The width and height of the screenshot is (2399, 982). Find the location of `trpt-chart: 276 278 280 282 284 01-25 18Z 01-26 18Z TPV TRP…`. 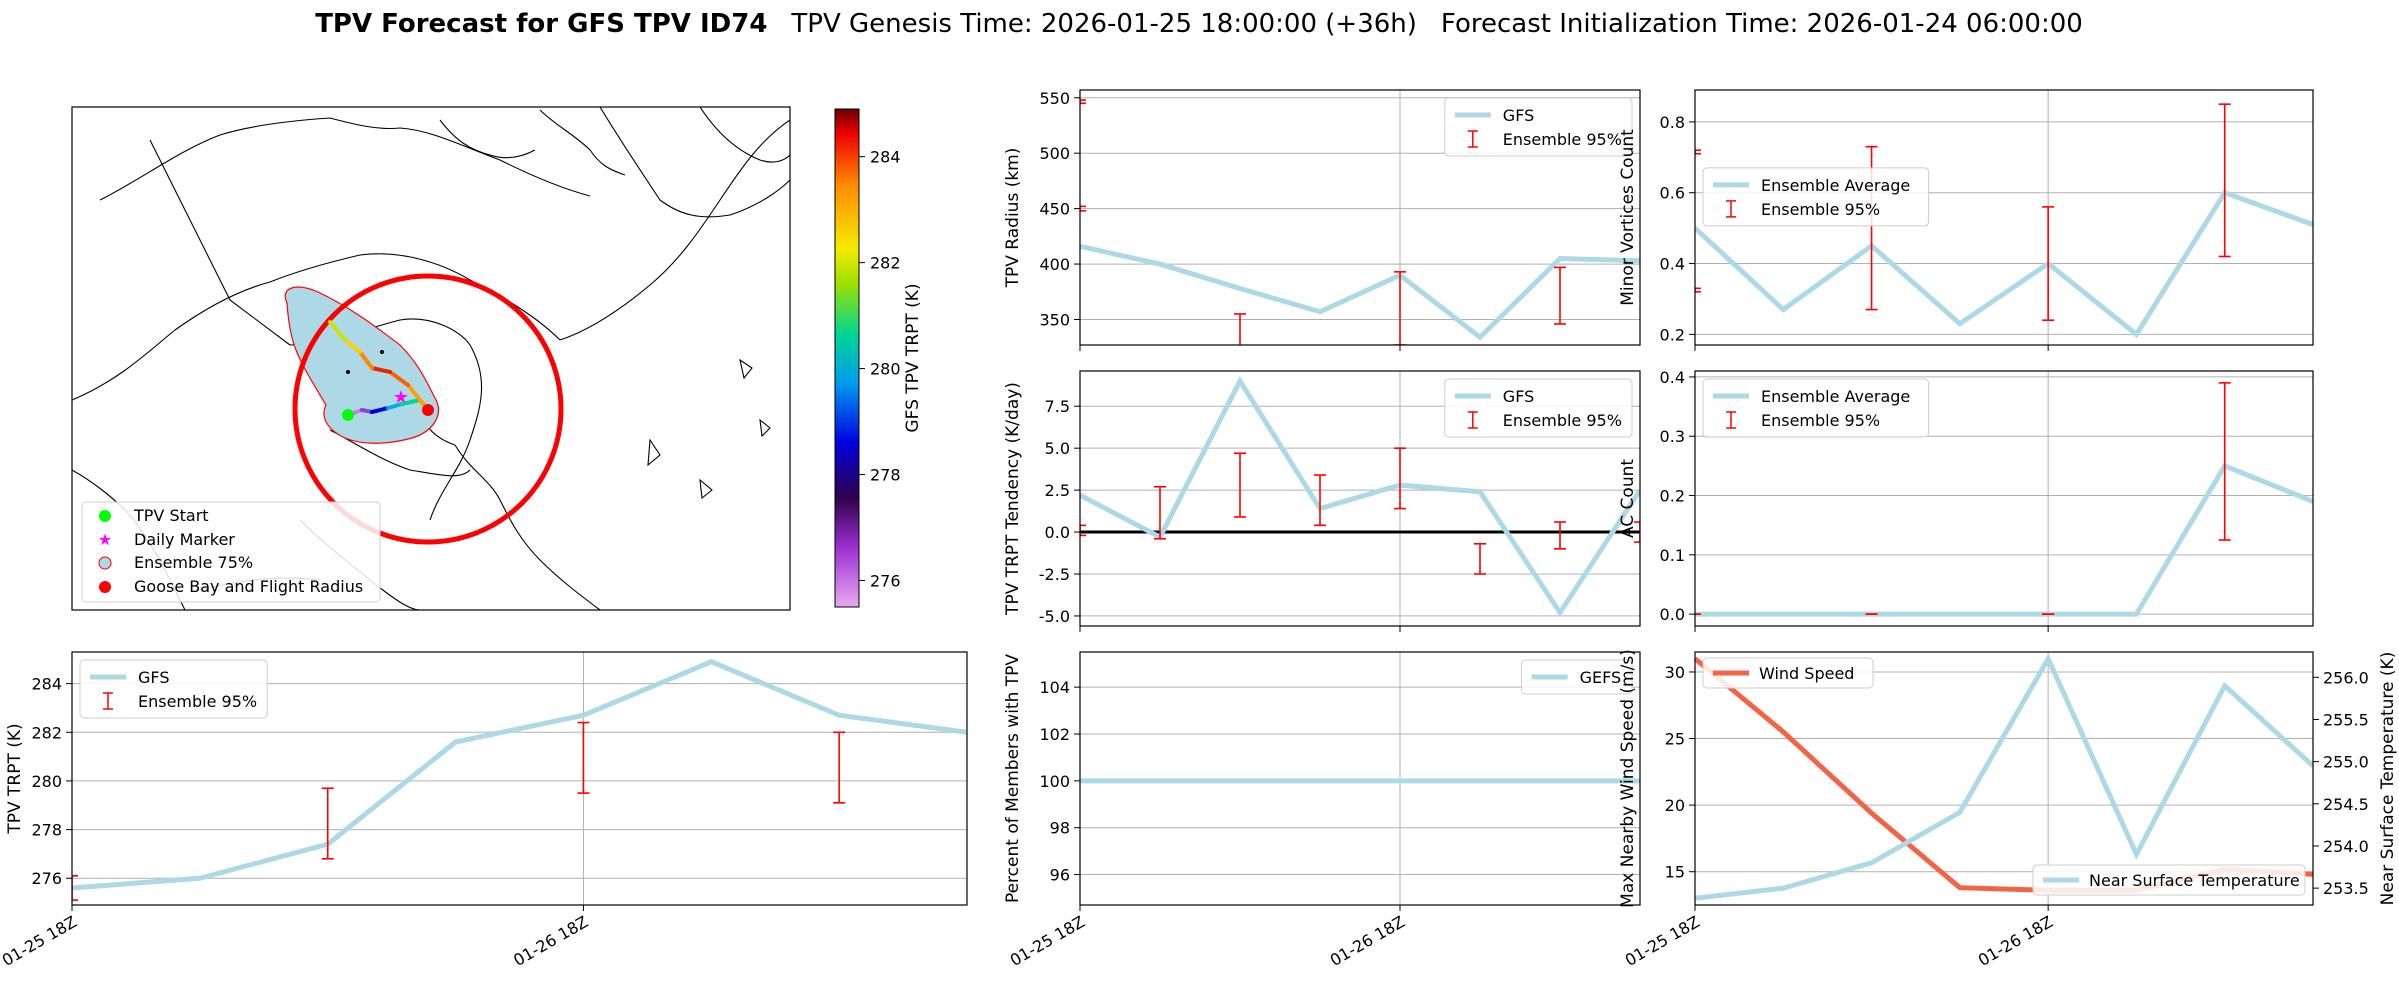

trpt-chart: 276 278 280 282 284 01-25 18Z 01-26 18Z TPV TRP… is located at coordinates (484, 810).